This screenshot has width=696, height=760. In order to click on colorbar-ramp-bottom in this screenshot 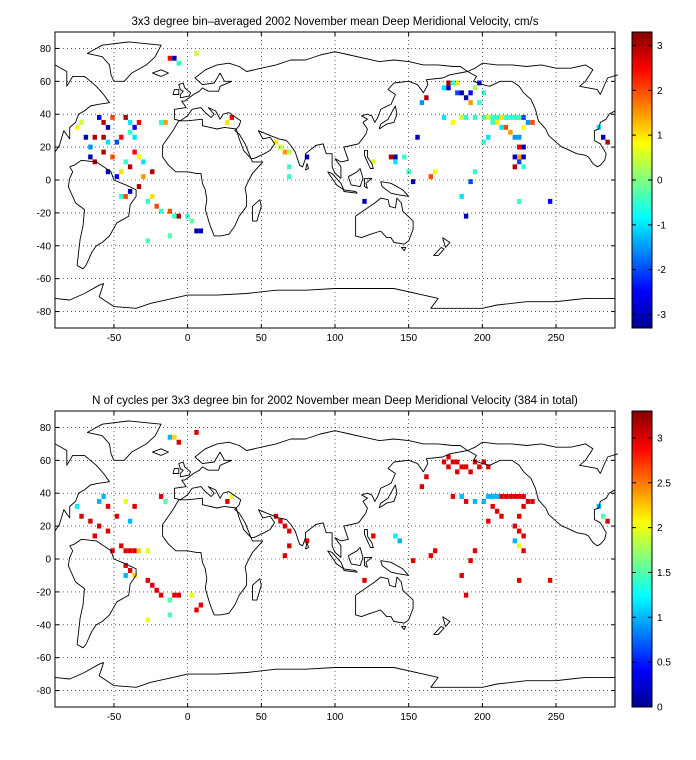, I will do `click(642, 559)`.